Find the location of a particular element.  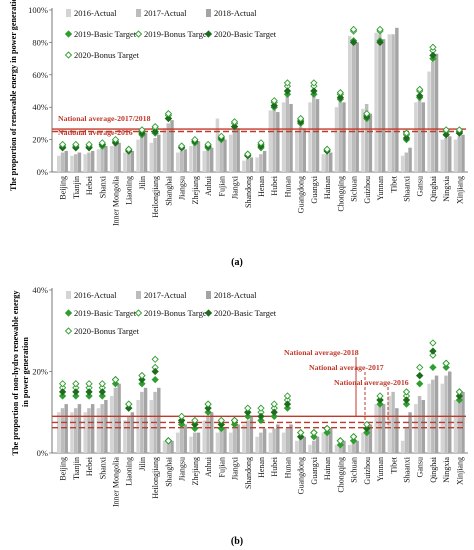

a-marker-2020-basic-target is located at coordinates (287, 91).